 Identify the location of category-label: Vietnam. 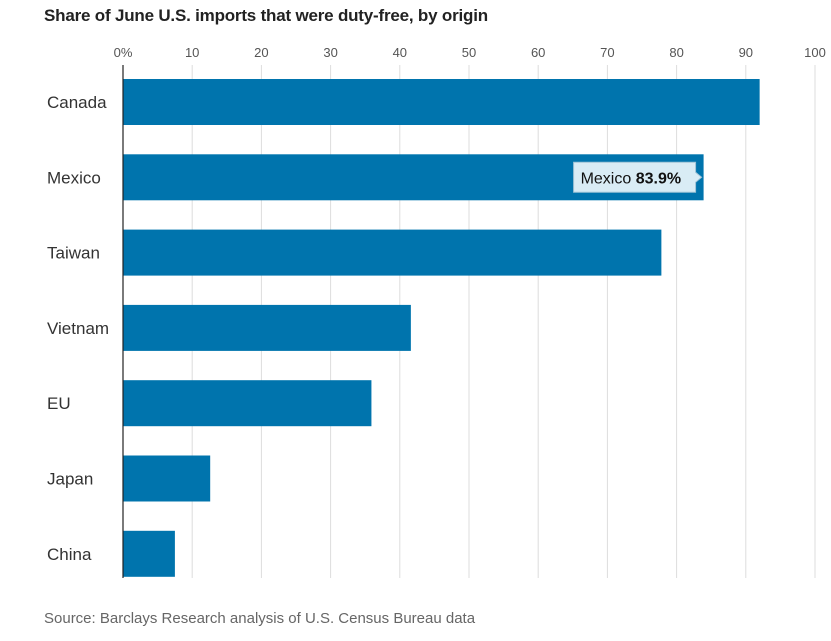
(78, 328).